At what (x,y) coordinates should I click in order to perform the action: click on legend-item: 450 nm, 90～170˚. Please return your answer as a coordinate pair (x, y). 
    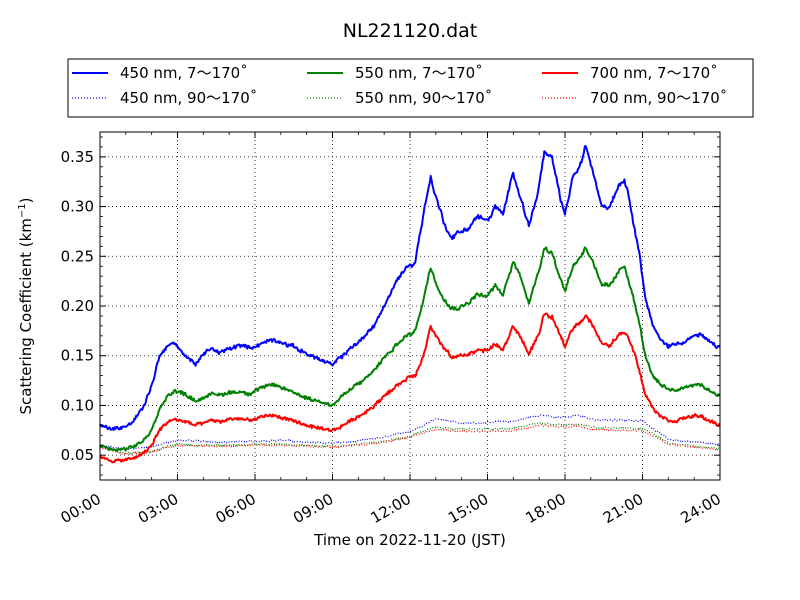
    Looking at the image, I should click on (164, 98).